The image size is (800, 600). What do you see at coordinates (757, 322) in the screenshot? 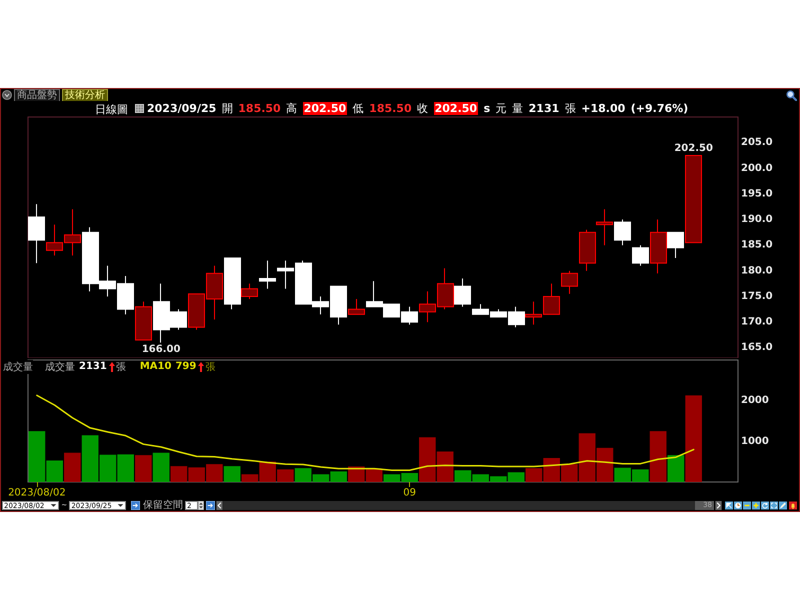
I see `y-tick-label: 170.0` at bounding box center [757, 322].